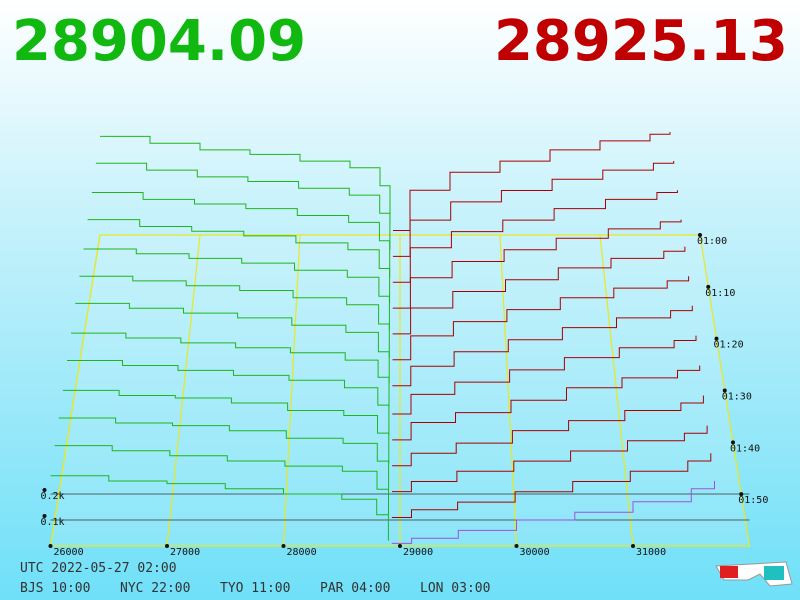 The image size is (800, 600). I want to click on price-label: 30000, so click(535, 552).